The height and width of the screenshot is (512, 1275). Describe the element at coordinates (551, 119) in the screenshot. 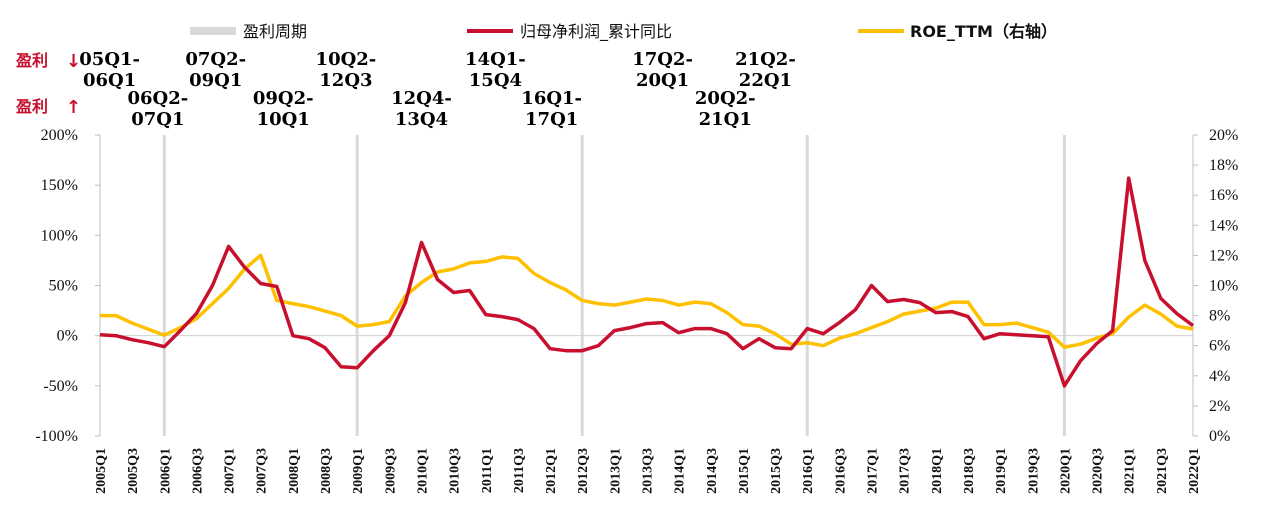

I see `period-label: 17Q1` at that location.